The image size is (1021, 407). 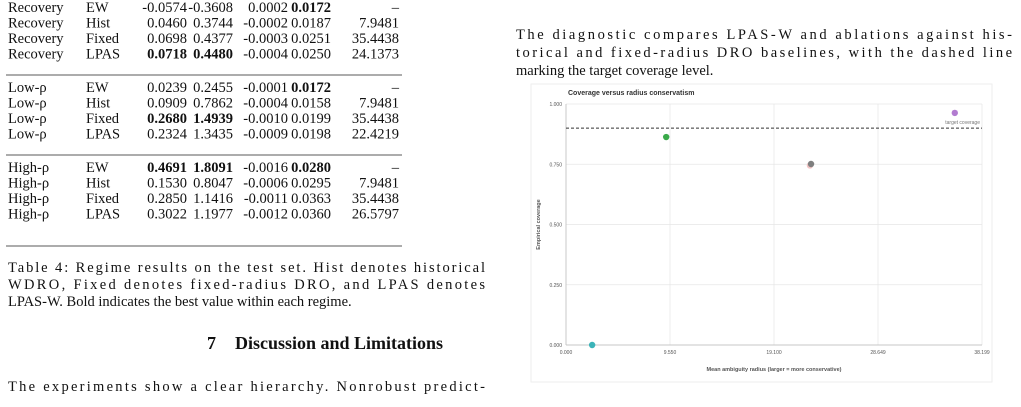 What do you see at coordinates (631, 93) in the screenshot?
I see `chart-title: Coverage versus radius conservatism` at bounding box center [631, 93].